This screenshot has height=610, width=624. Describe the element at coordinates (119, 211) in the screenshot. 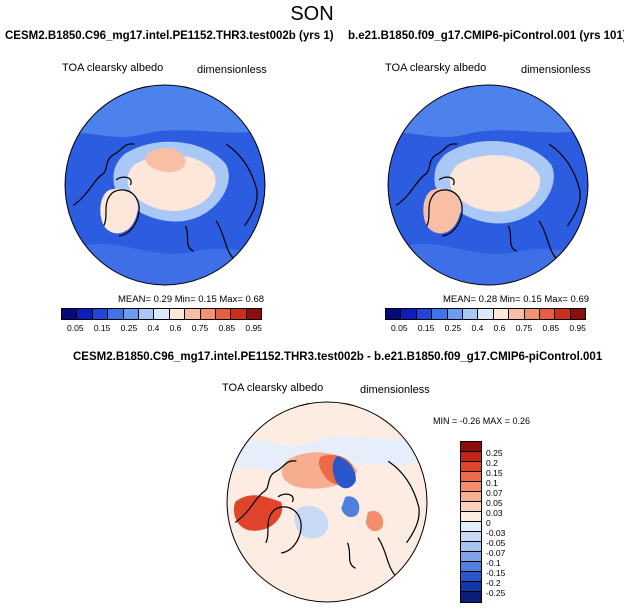

I see `panel1-greenland` at that location.